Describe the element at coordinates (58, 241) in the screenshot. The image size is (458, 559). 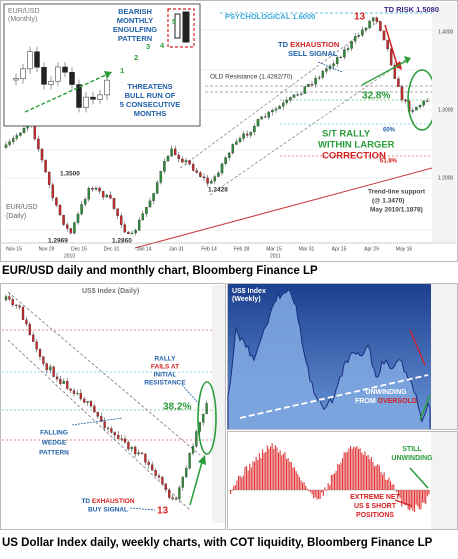
I see `annotation: 1.2969` at that location.